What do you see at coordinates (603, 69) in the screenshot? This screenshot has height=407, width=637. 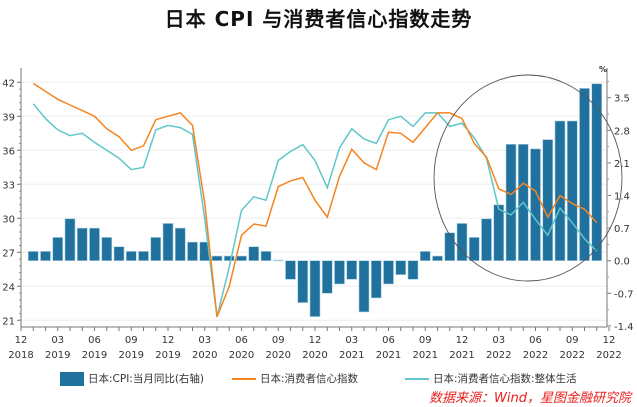 I see `right-axis-unit: %` at bounding box center [603, 69].